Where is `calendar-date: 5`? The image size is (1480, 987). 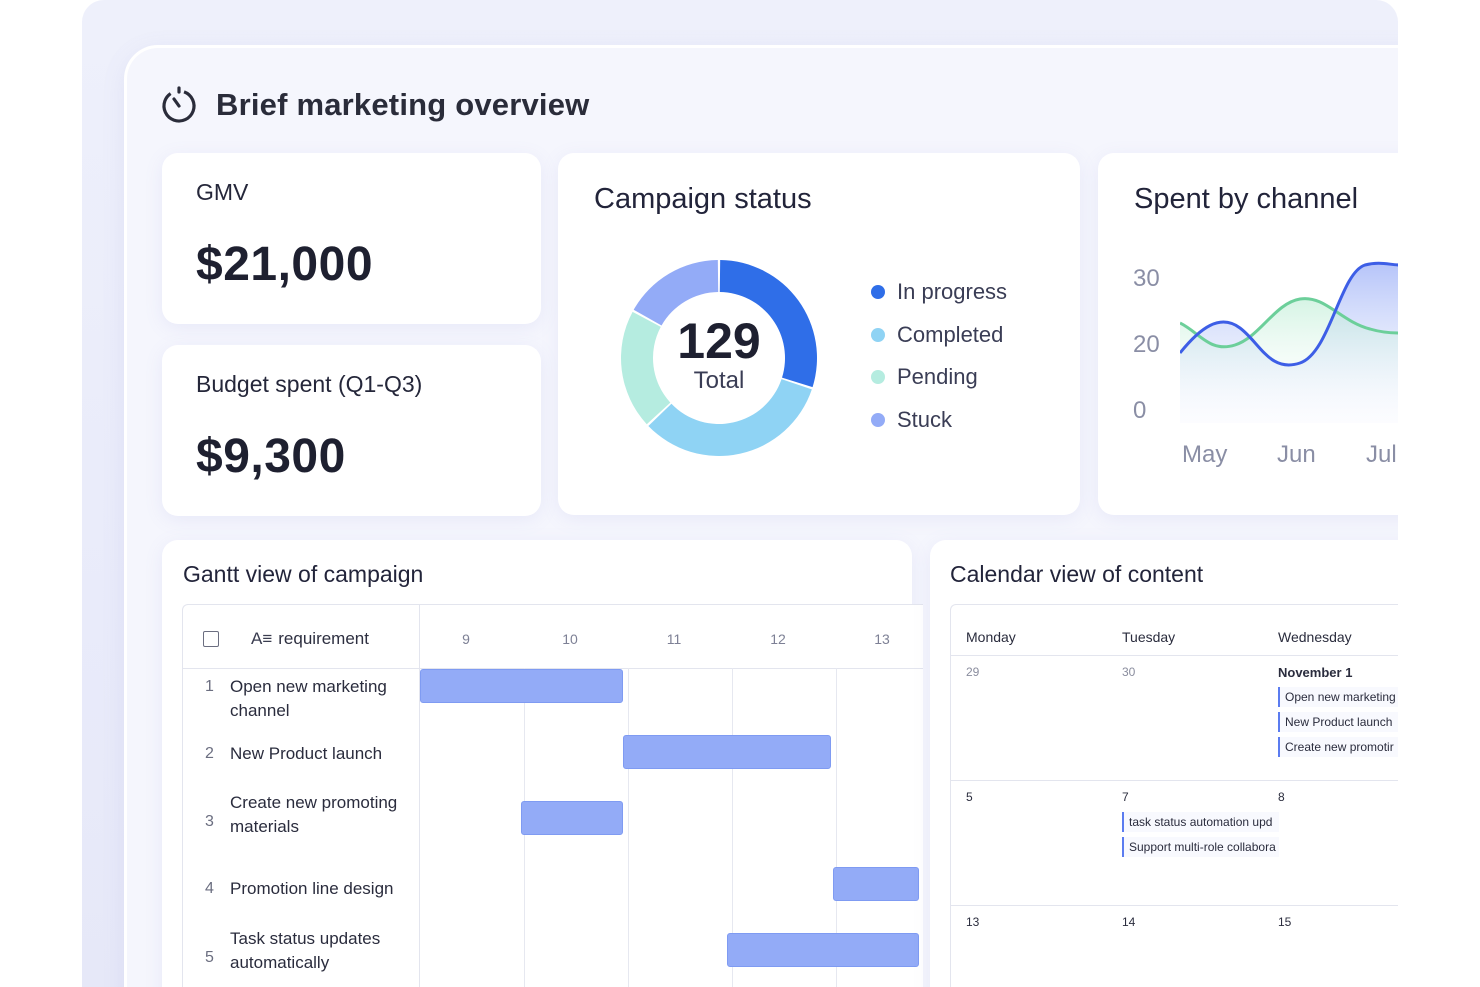
calendar-date: 5 is located at coordinates (969, 797).